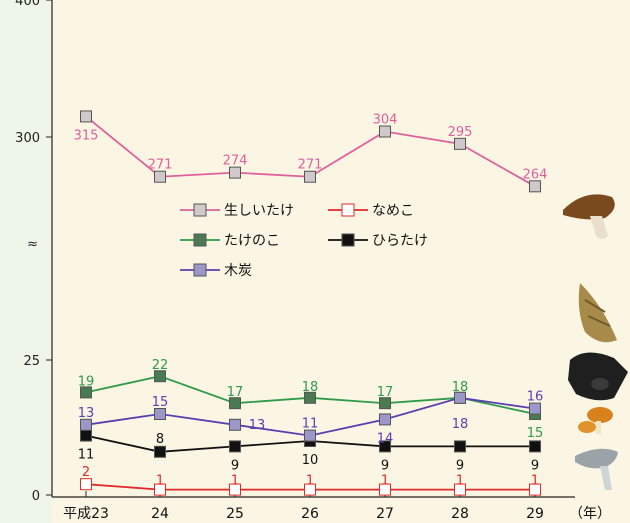 The height and width of the screenshot is (523, 630). I want to click on x-tick-label: 平成23, so click(86, 514).